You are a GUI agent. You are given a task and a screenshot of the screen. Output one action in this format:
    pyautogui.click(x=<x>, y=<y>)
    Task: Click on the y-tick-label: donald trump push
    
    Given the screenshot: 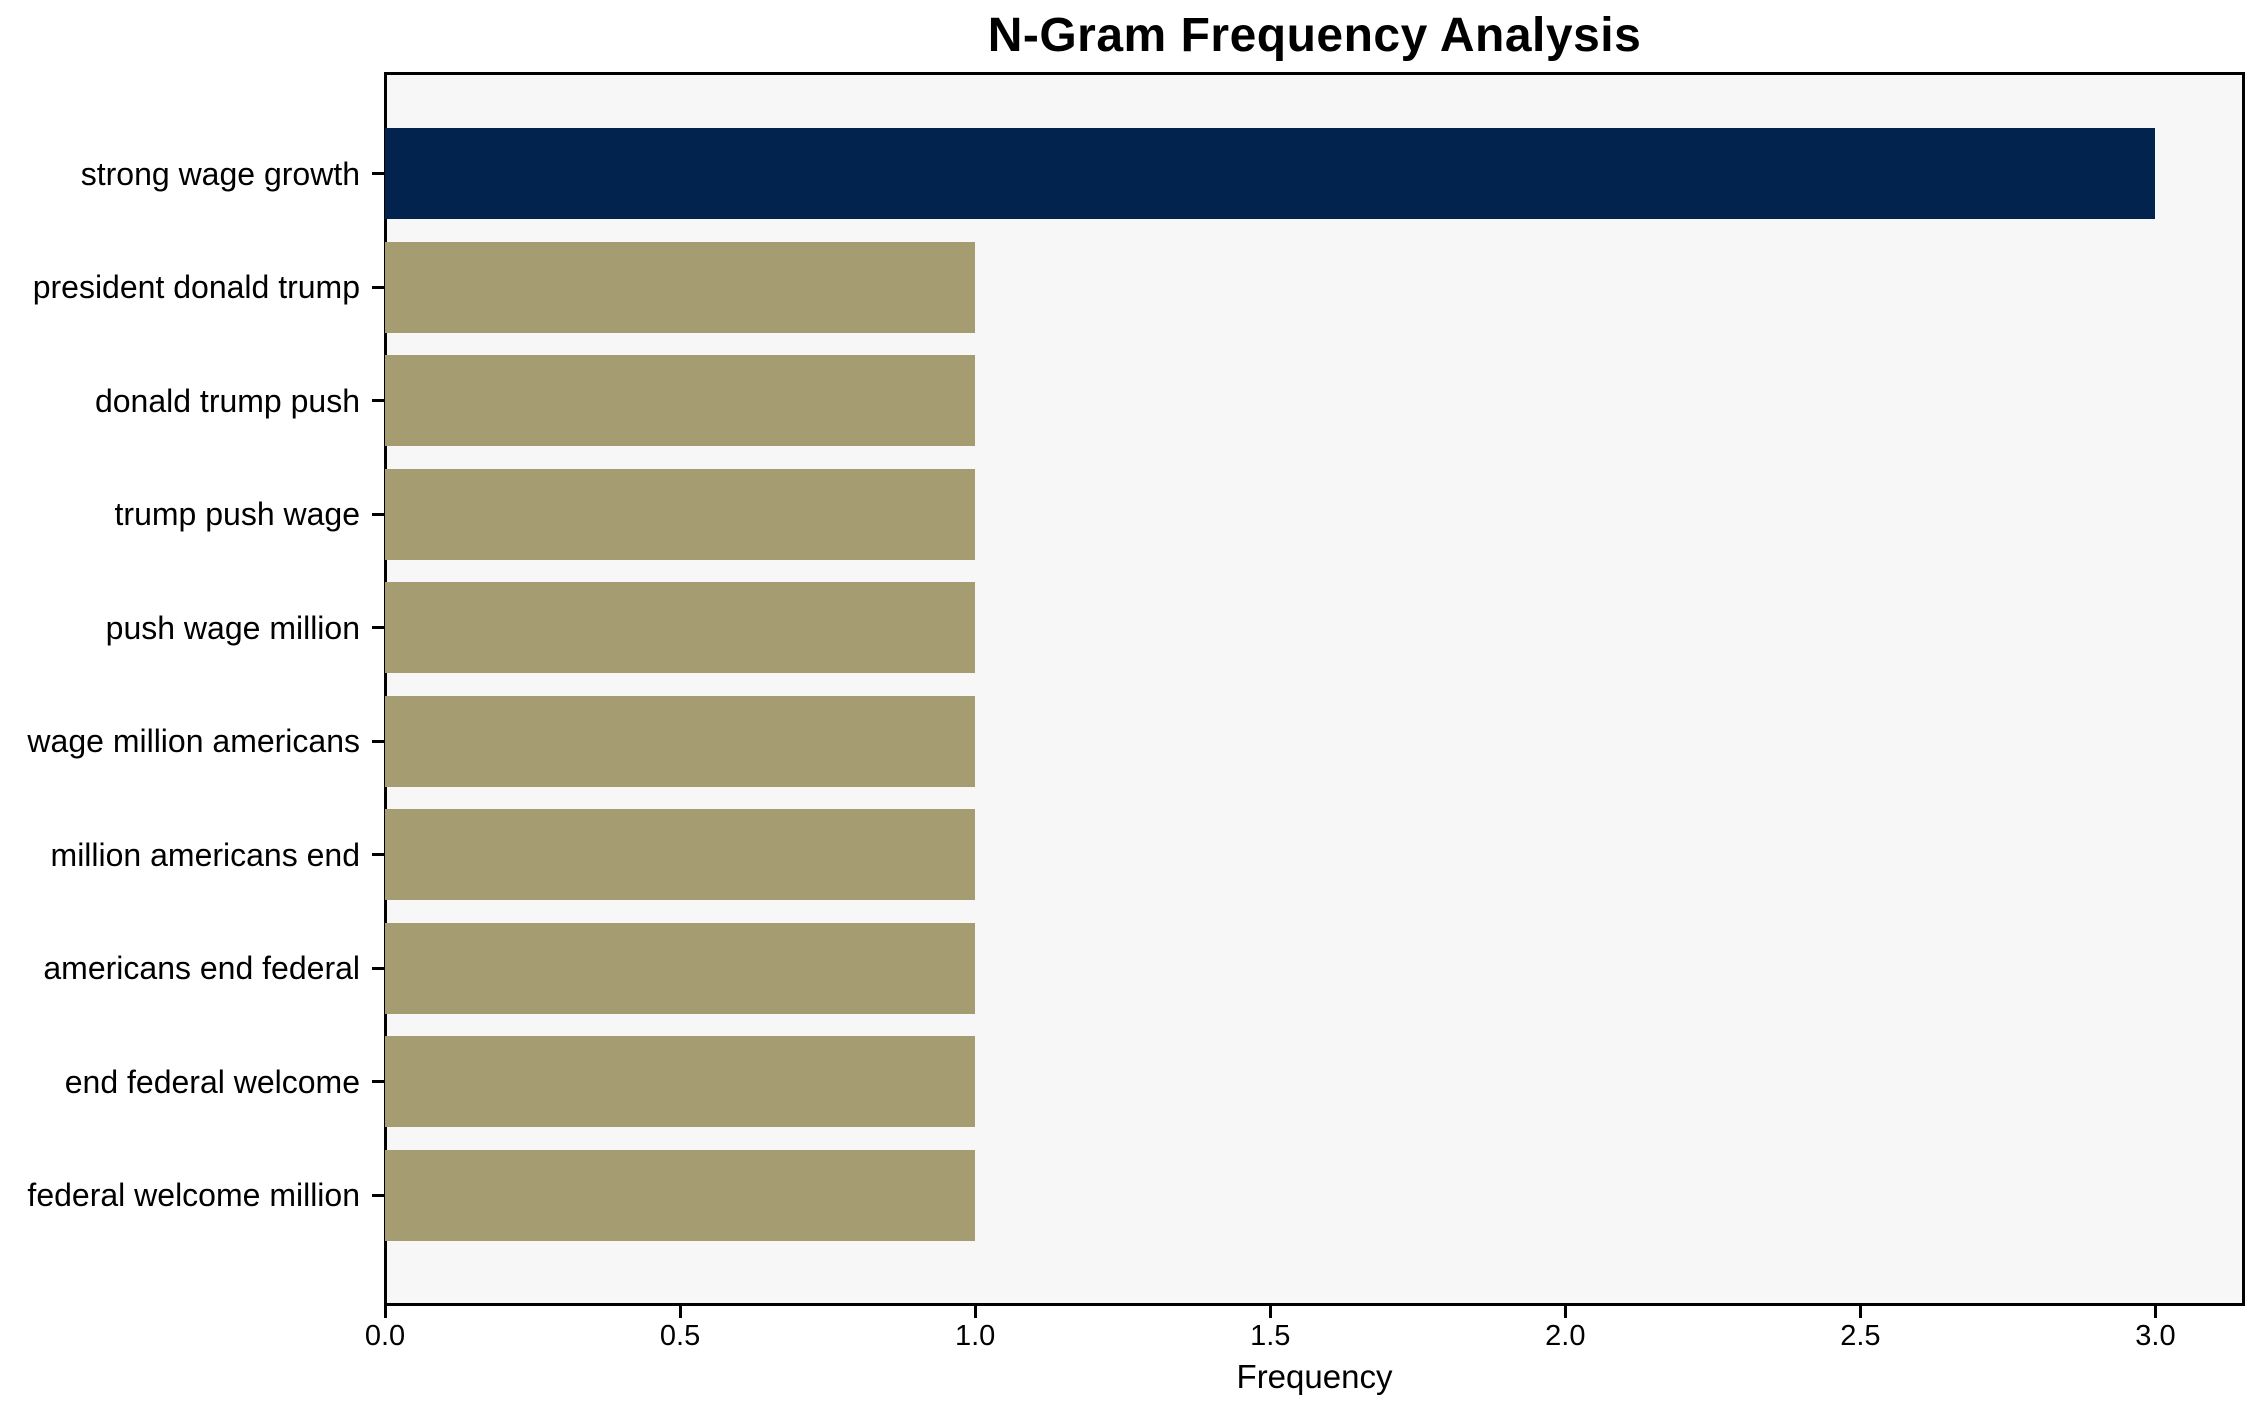 What is the action you would take?
    pyautogui.click(x=227, y=400)
    